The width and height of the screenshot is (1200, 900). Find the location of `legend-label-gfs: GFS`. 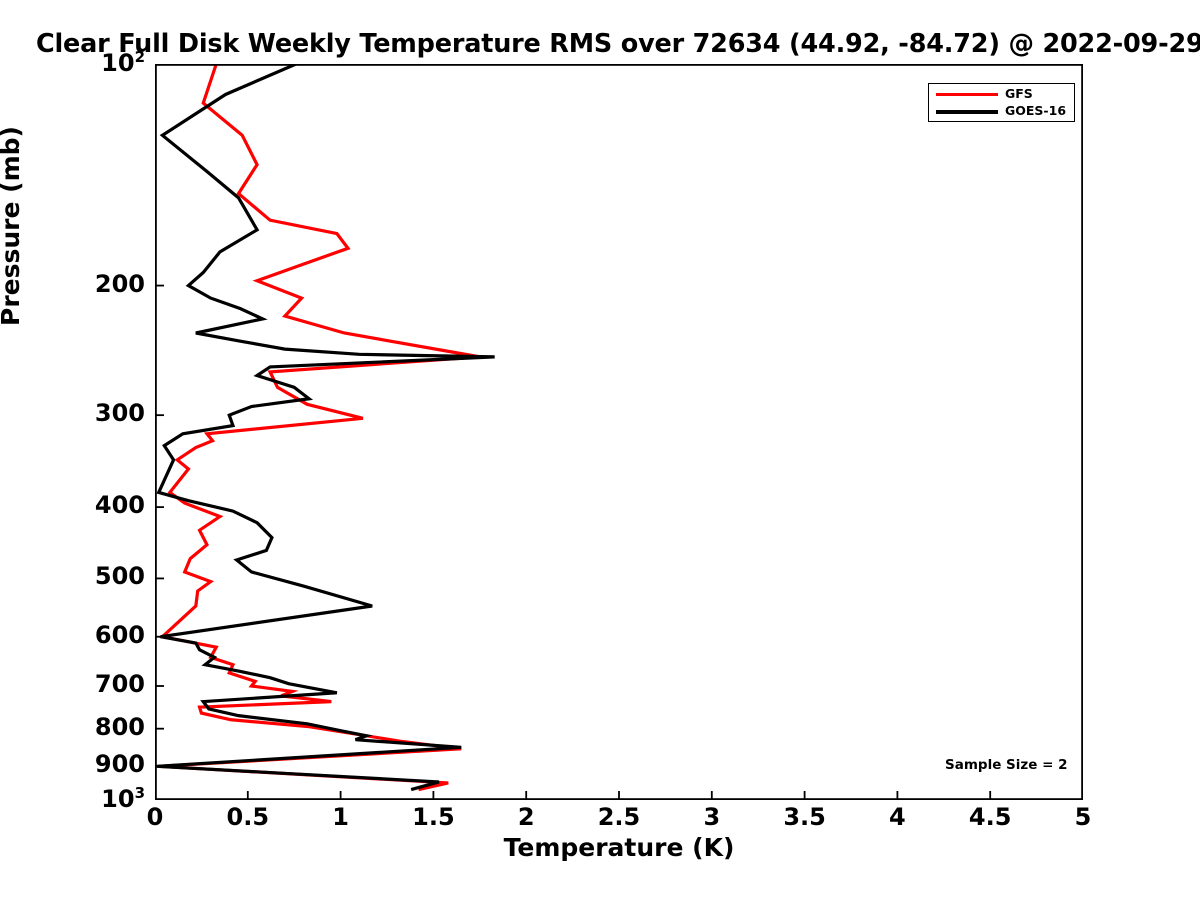

legend-label-gfs: GFS is located at coordinates (1019, 93).